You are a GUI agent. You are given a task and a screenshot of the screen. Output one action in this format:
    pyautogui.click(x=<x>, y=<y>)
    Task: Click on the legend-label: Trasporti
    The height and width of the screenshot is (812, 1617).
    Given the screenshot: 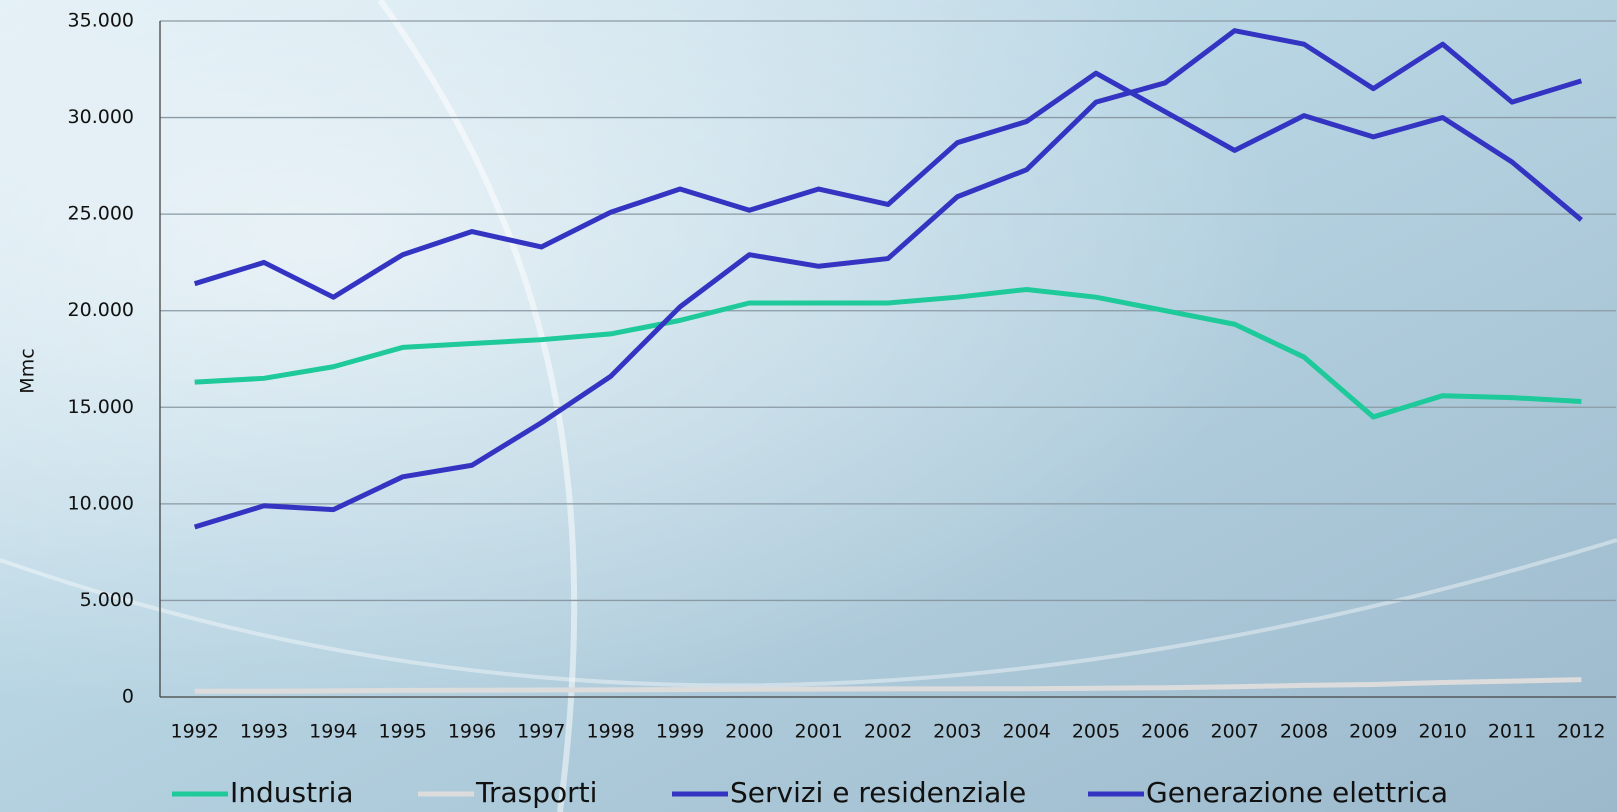 What is the action you would take?
    pyautogui.click(x=536, y=792)
    